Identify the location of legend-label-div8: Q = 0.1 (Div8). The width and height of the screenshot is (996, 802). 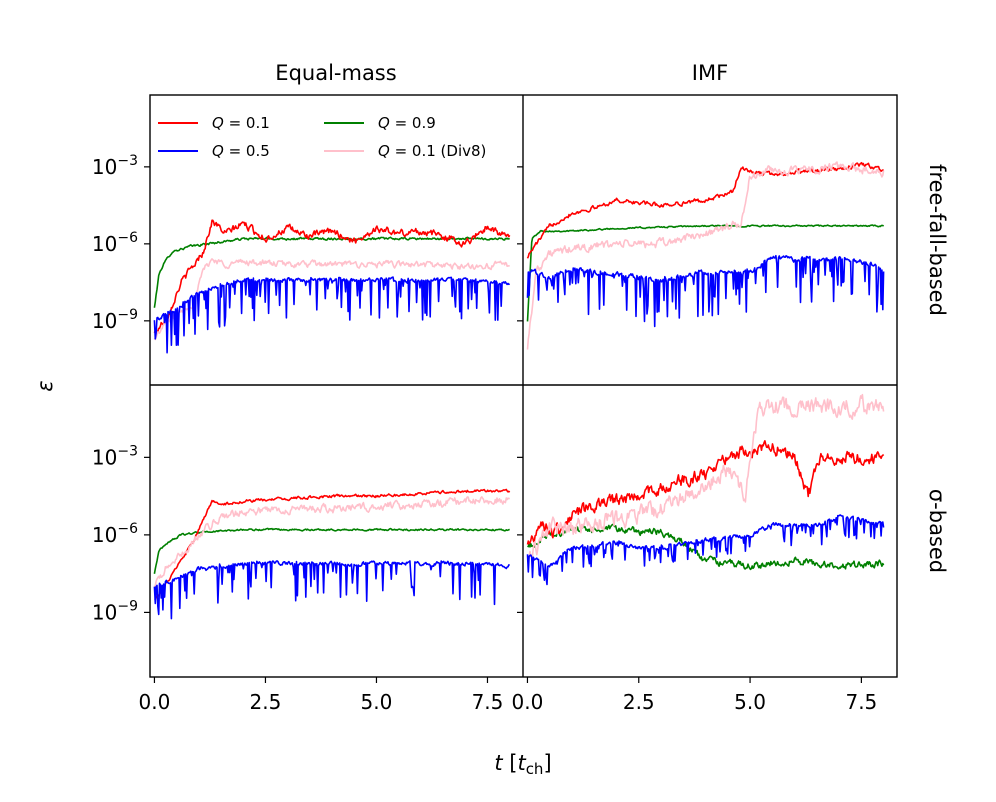
(432, 151).